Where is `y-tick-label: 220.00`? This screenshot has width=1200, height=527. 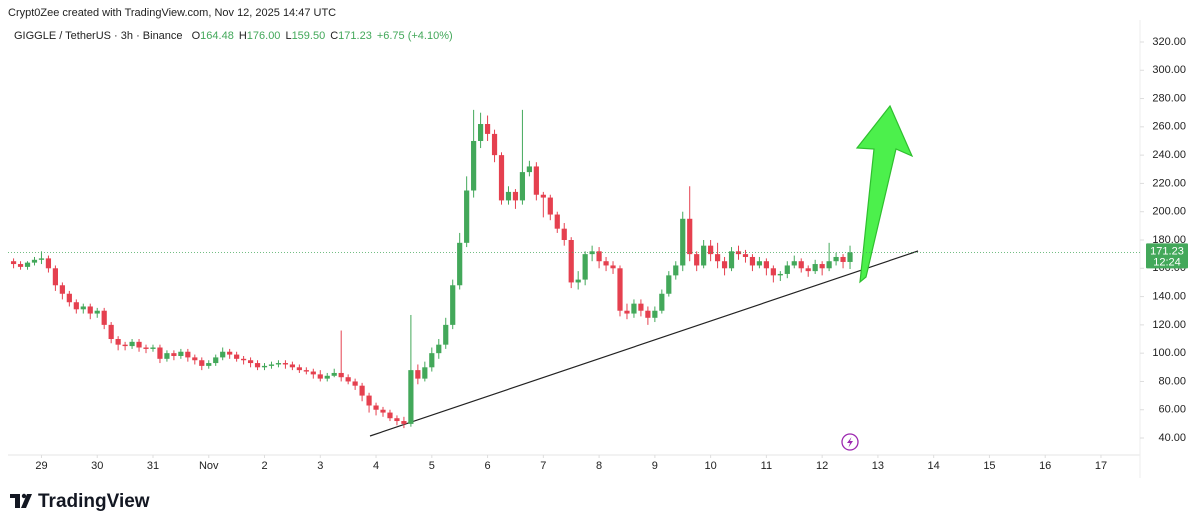 y-tick-label: 220.00 is located at coordinates (1169, 183).